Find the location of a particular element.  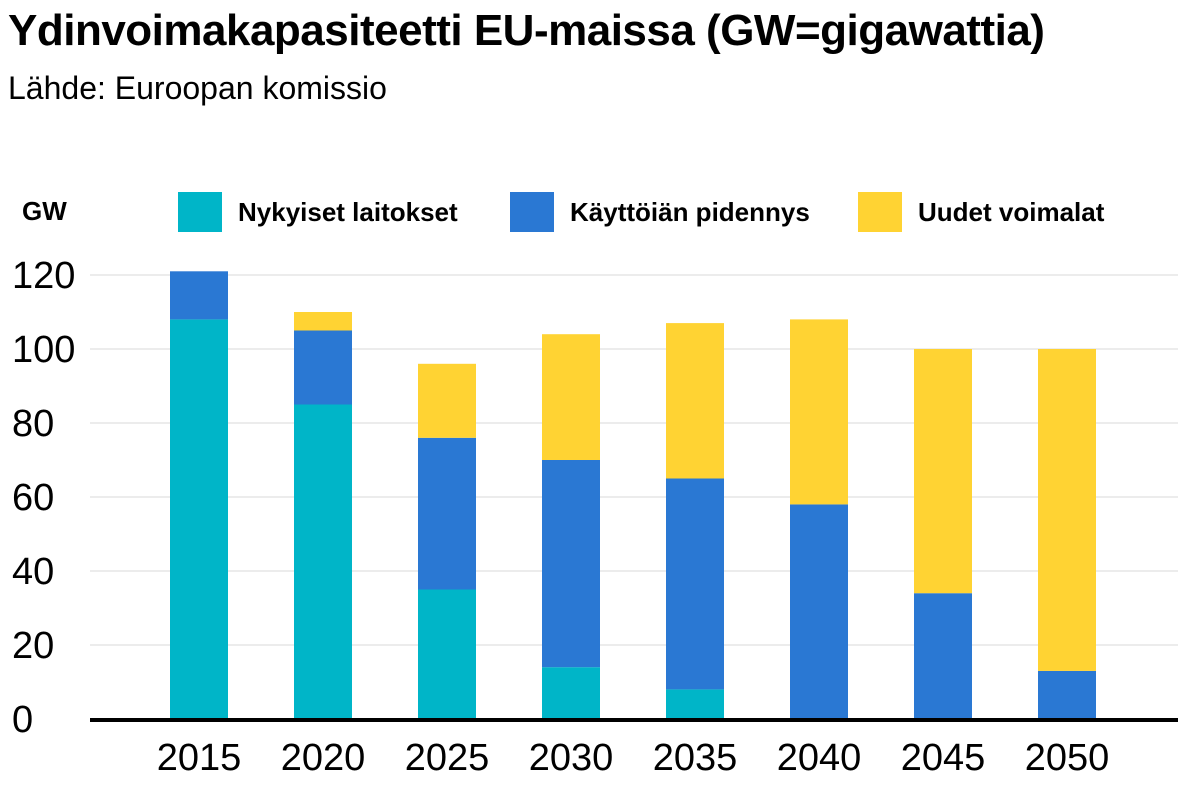

y-tick-label: 0 is located at coordinates (22, 720).